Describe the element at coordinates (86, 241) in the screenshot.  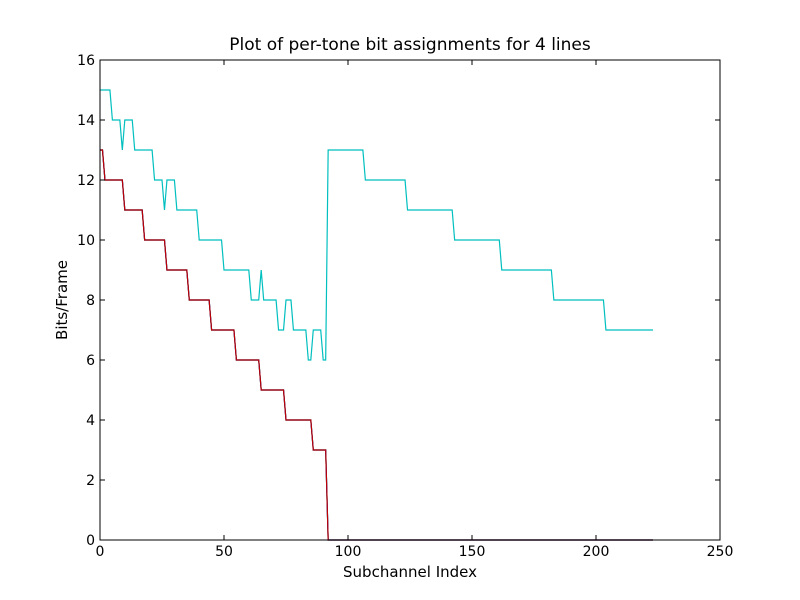
I see `y-tick-label: 10` at that location.